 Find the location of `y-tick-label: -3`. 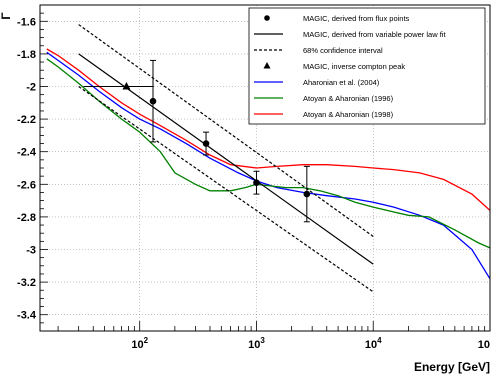

y-tick-label: -3 is located at coordinates (31, 251).